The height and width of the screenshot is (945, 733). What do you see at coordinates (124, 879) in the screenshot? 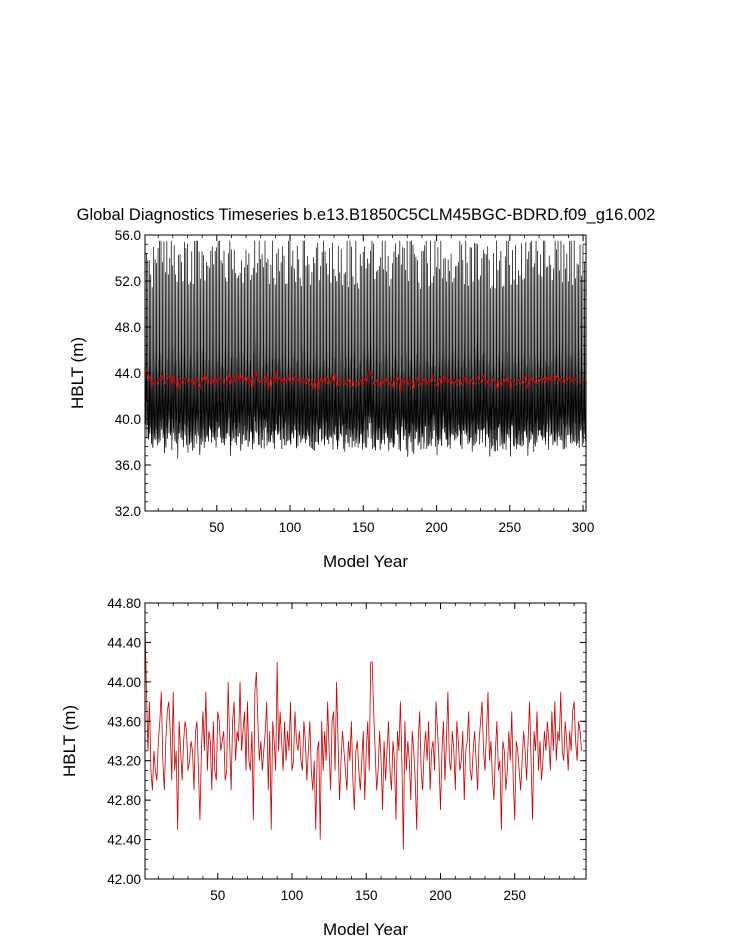
I see `y-tick-label: 42.00` at bounding box center [124, 879].